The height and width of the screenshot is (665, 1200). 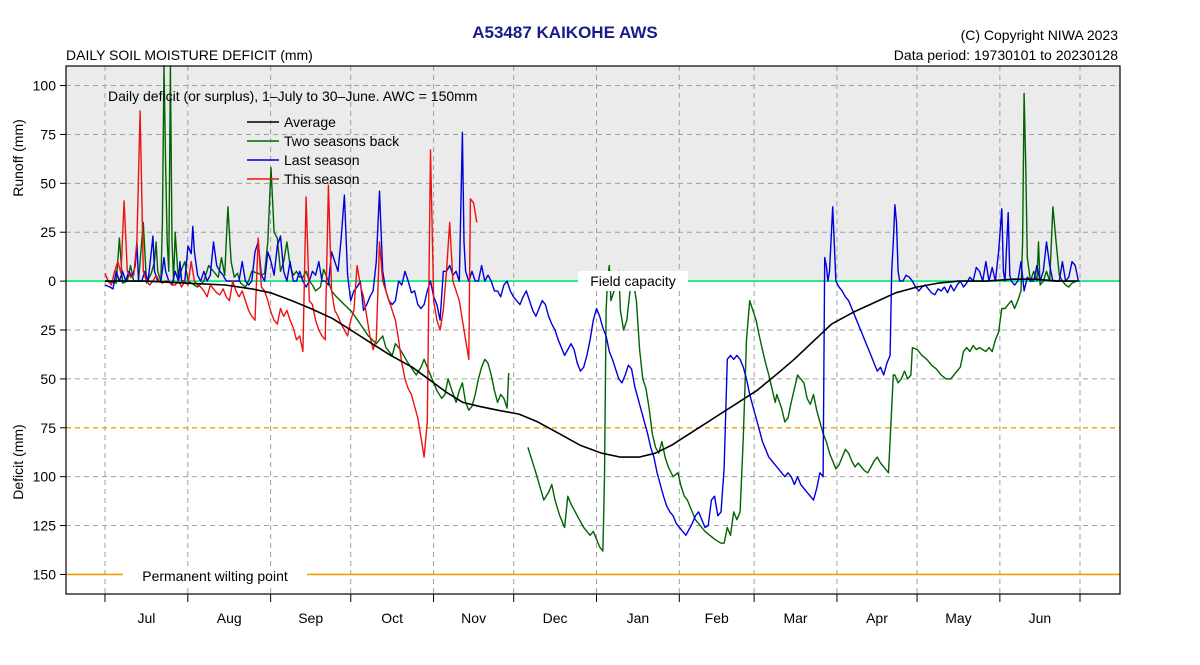 What do you see at coordinates (717, 618) in the screenshot?
I see `x-tick-label: Feb` at bounding box center [717, 618].